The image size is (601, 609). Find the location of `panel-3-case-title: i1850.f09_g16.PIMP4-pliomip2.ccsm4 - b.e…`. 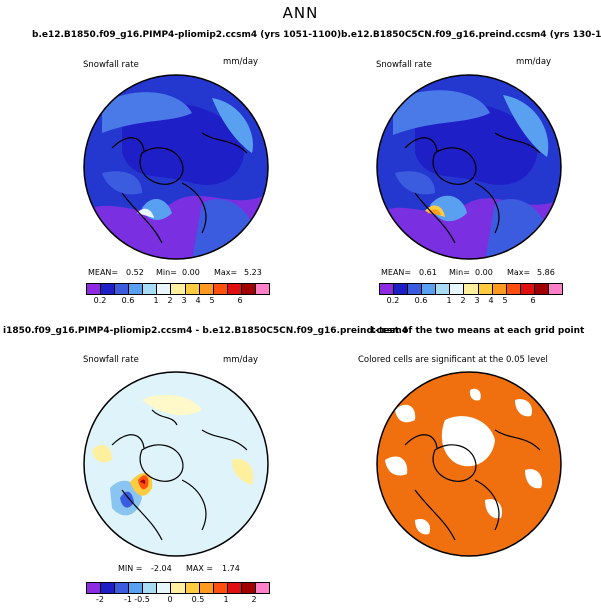

panel-3-case-title: i1850.f09_g16.PIMP4-pliomip2.ccsm4 - b.e… is located at coordinates (205, 331).